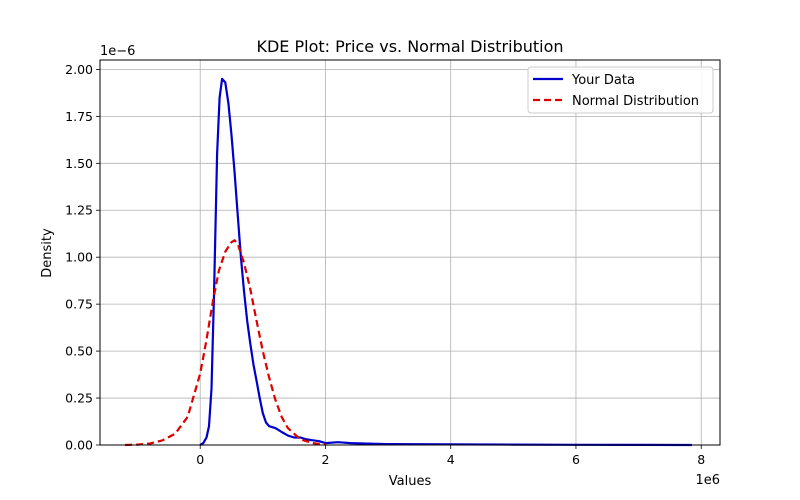  Describe the element at coordinates (79, 69) in the screenshot. I see `y-tick-label: 2.00` at that location.